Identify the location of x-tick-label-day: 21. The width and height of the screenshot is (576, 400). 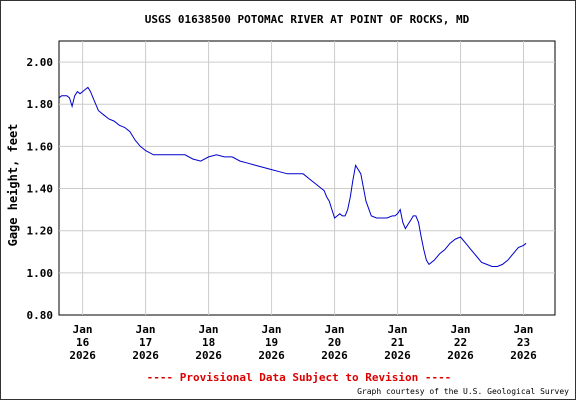
(398, 342).